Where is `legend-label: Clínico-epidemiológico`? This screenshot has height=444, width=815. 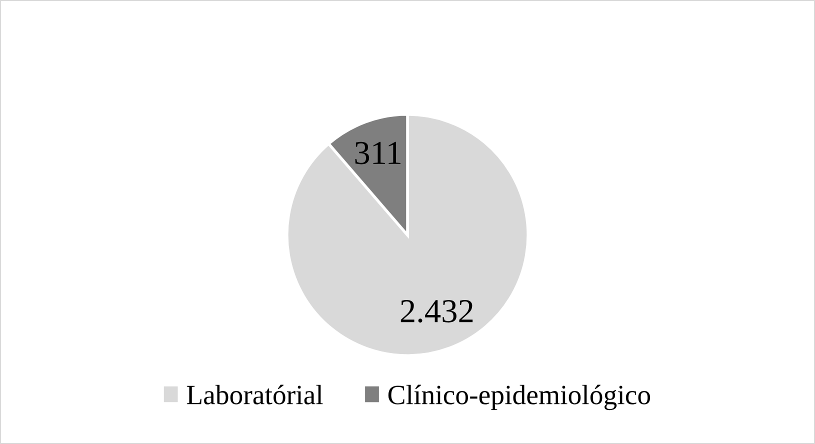
legend-label: Clínico-epidemiológico is located at coordinates (519, 397).